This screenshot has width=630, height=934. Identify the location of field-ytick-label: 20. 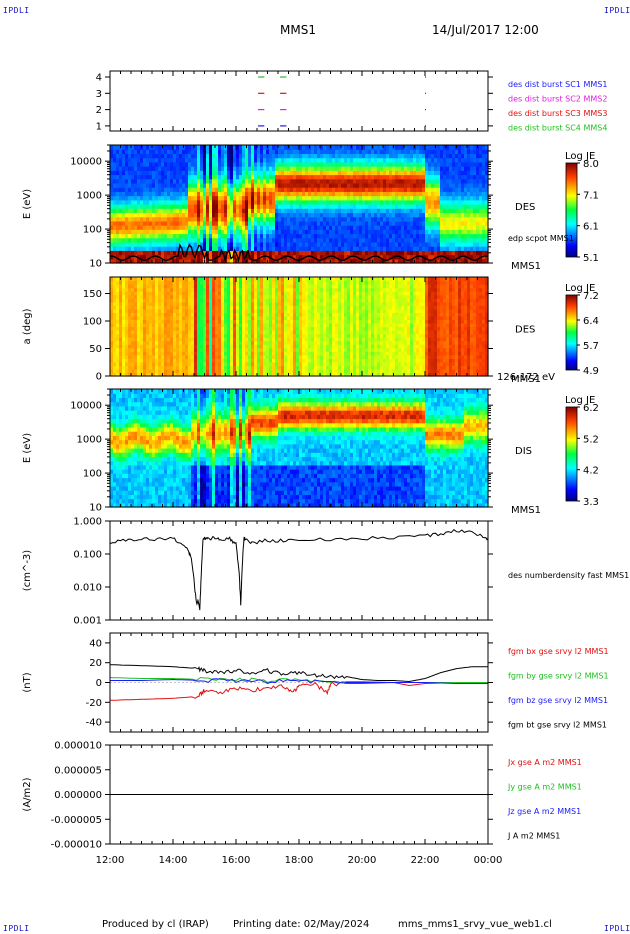
(95, 663).